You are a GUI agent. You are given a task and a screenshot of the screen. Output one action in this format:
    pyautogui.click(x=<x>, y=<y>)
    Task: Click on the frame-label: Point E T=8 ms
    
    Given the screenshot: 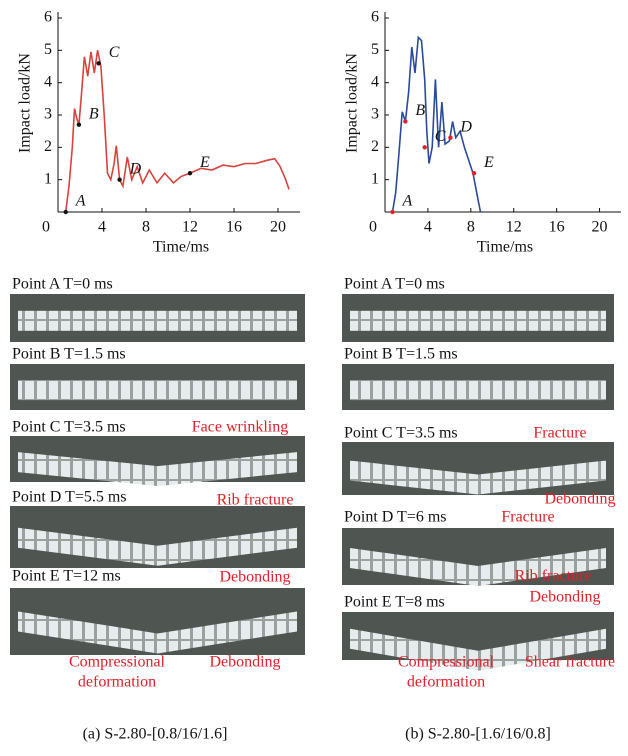 What is the action you would take?
    pyautogui.click(x=394, y=602)
    